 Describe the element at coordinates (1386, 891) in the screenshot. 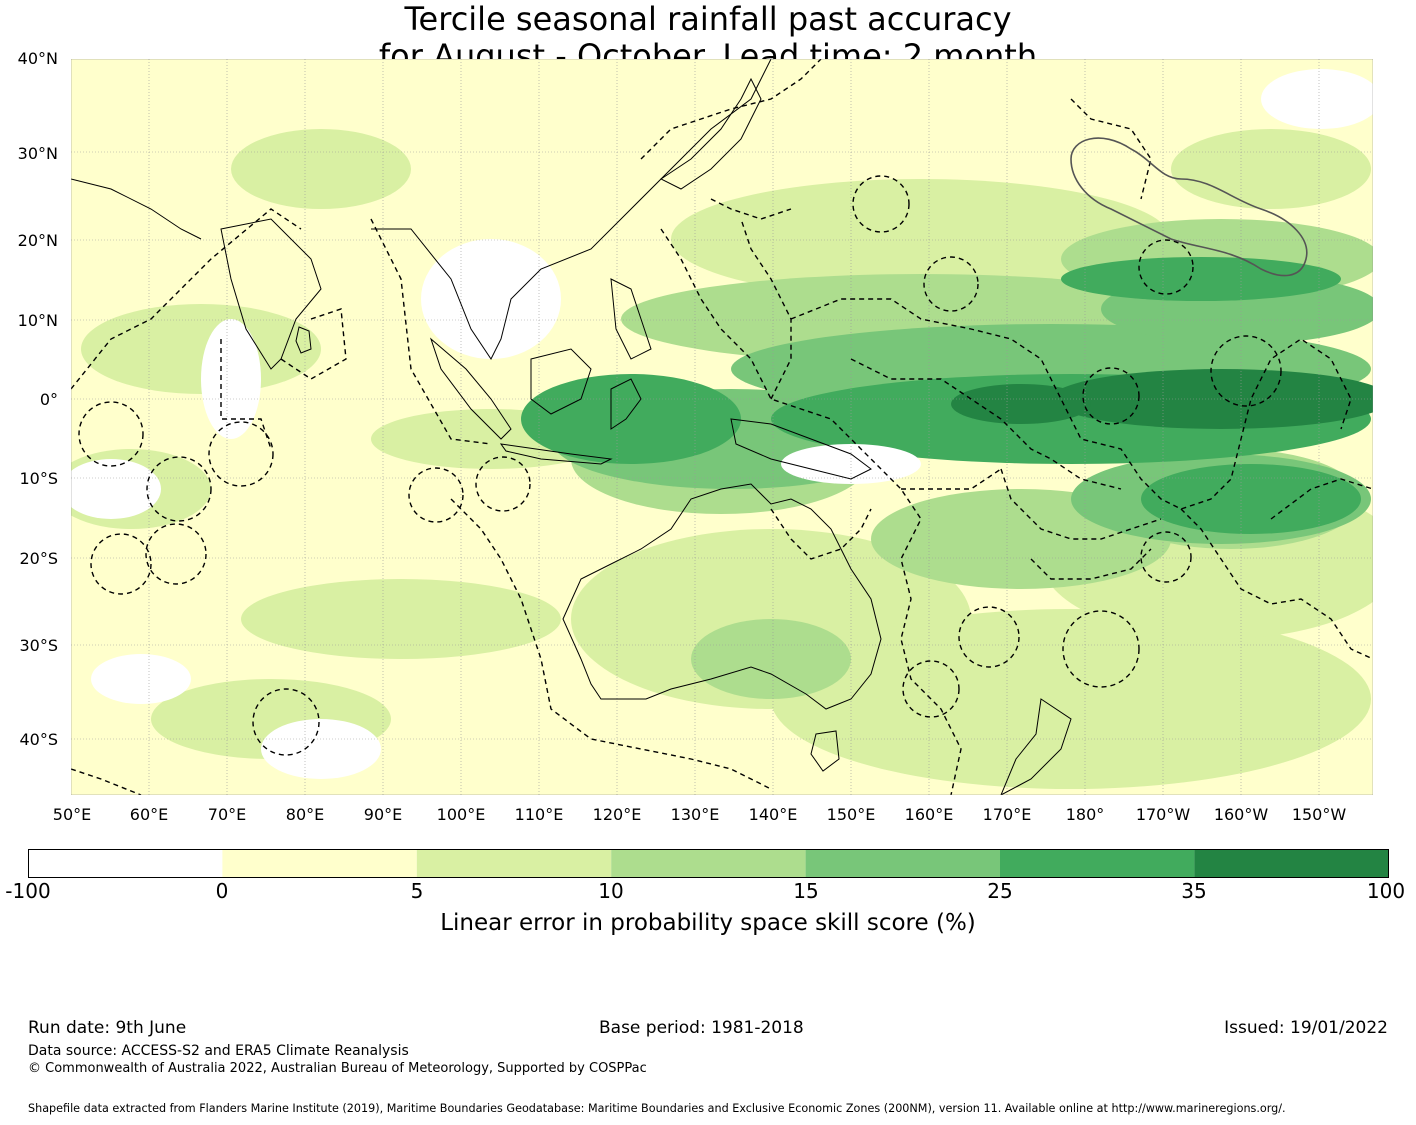

I see `colorbar-tick-100: 100` at that location.